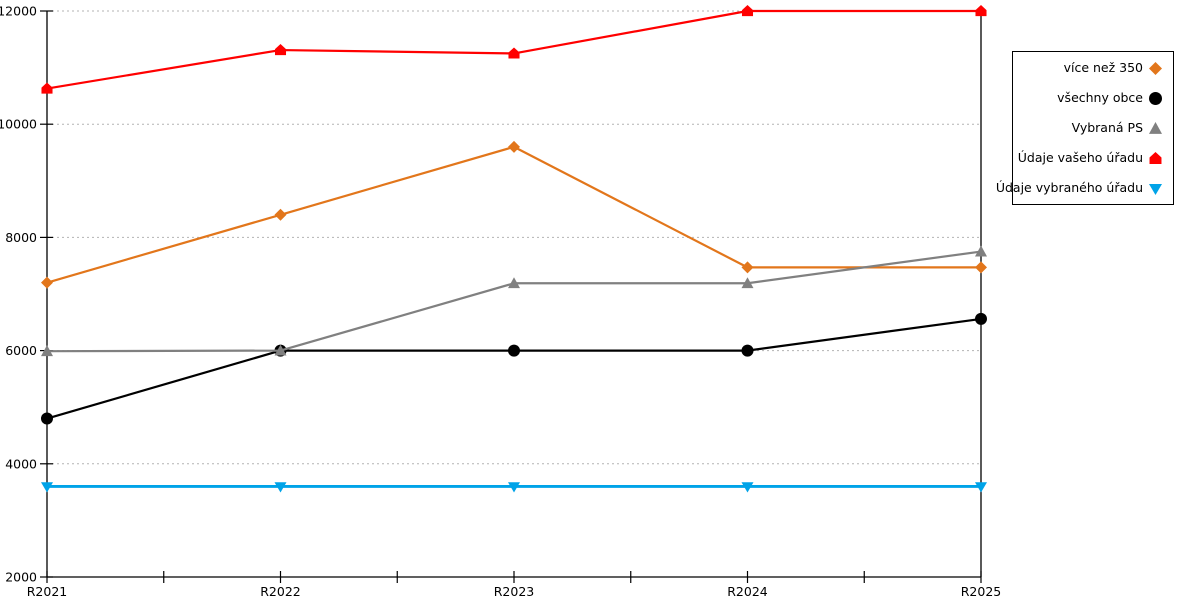  I want to click on legend-label: více než 350, so click(1103, 67).